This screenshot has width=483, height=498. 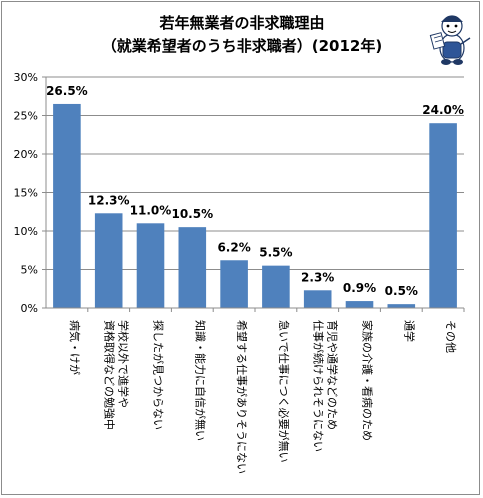 I want to click on y-tick-label: 20%, so click(x=26, y=154).